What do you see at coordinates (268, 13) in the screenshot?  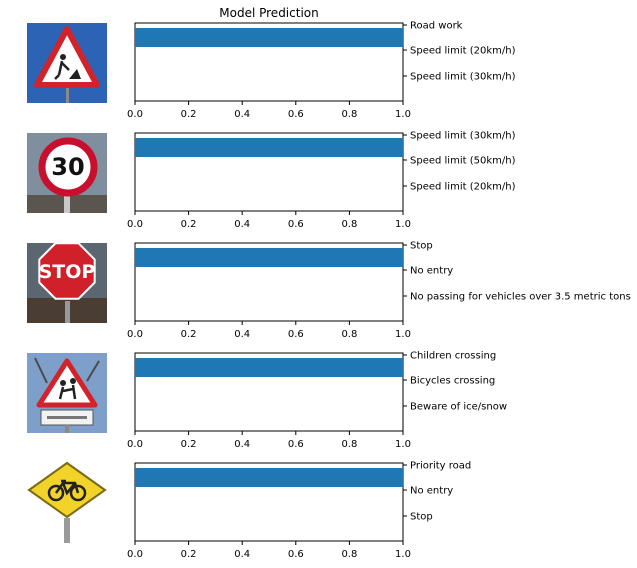 I see `figure-title: Model Prediction` at bounding box center [268, 13].